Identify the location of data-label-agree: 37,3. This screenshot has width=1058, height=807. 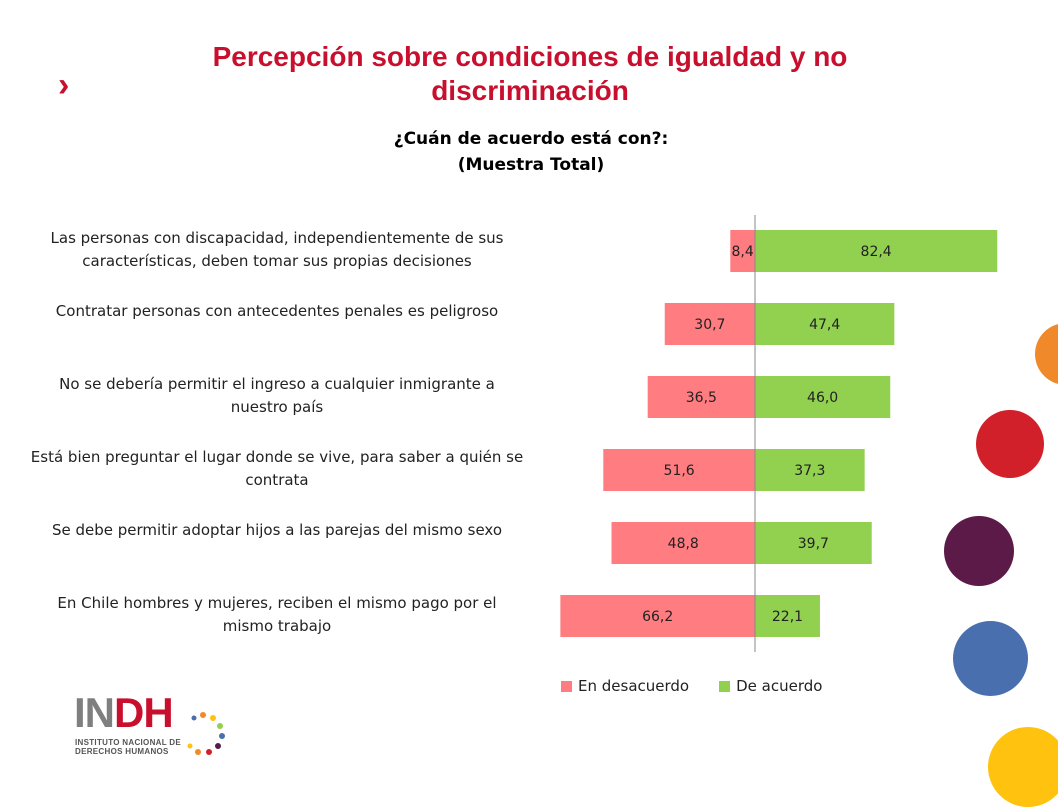
(809, 471).